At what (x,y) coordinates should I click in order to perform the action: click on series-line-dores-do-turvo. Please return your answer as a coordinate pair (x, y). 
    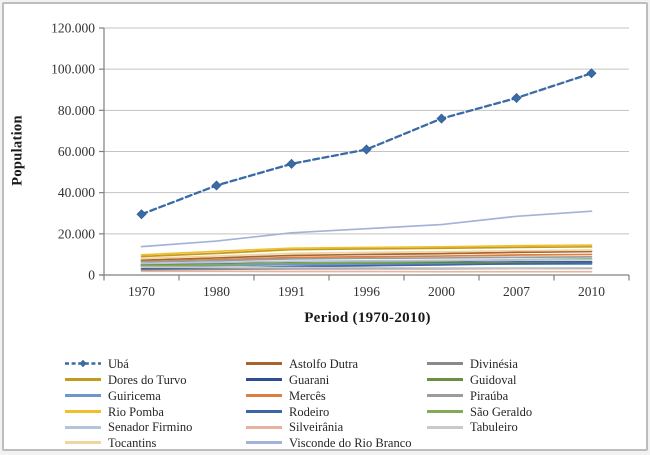
    Looking at the image, I should click on (366, 251).